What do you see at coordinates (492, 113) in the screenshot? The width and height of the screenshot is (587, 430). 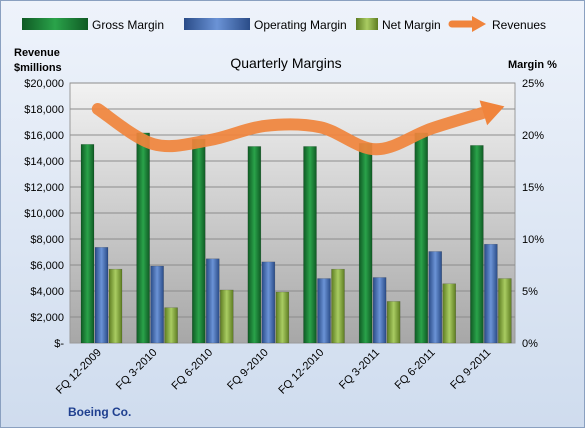 I see `revenue-arrowhead` at bounding box center [492, 113].